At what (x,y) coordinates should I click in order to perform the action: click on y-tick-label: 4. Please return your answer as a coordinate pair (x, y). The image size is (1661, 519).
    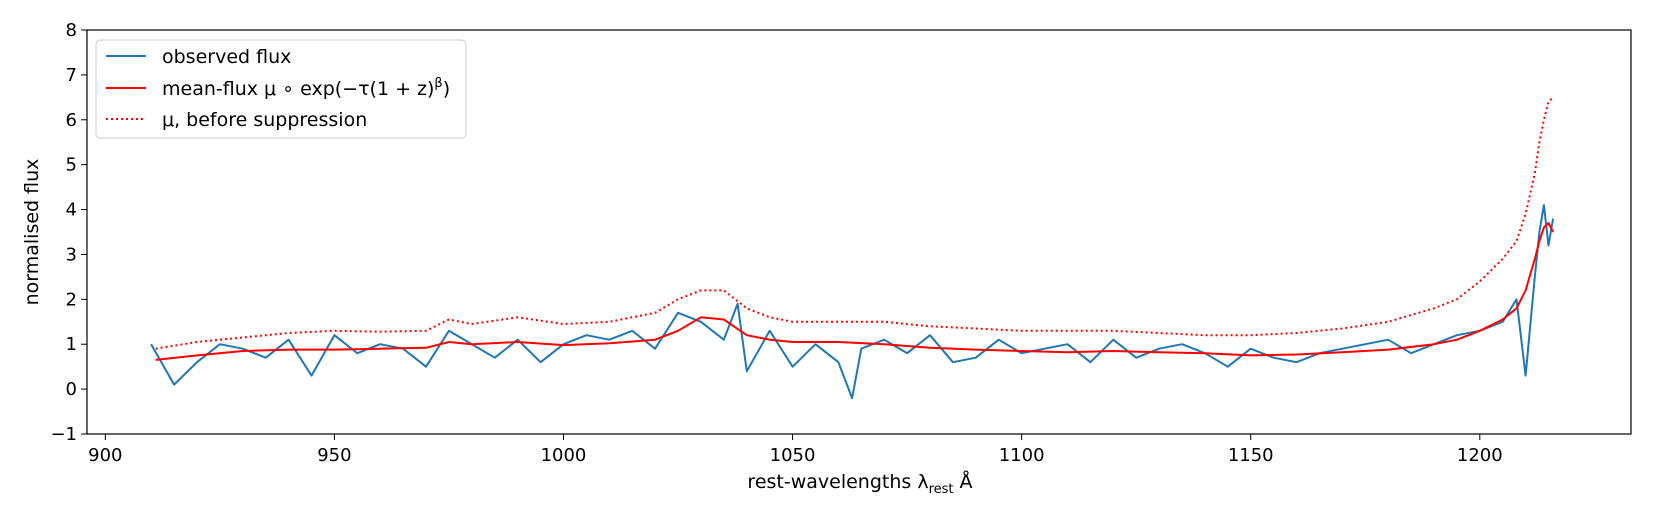
    Looking at the image, I should click on (71, 210).